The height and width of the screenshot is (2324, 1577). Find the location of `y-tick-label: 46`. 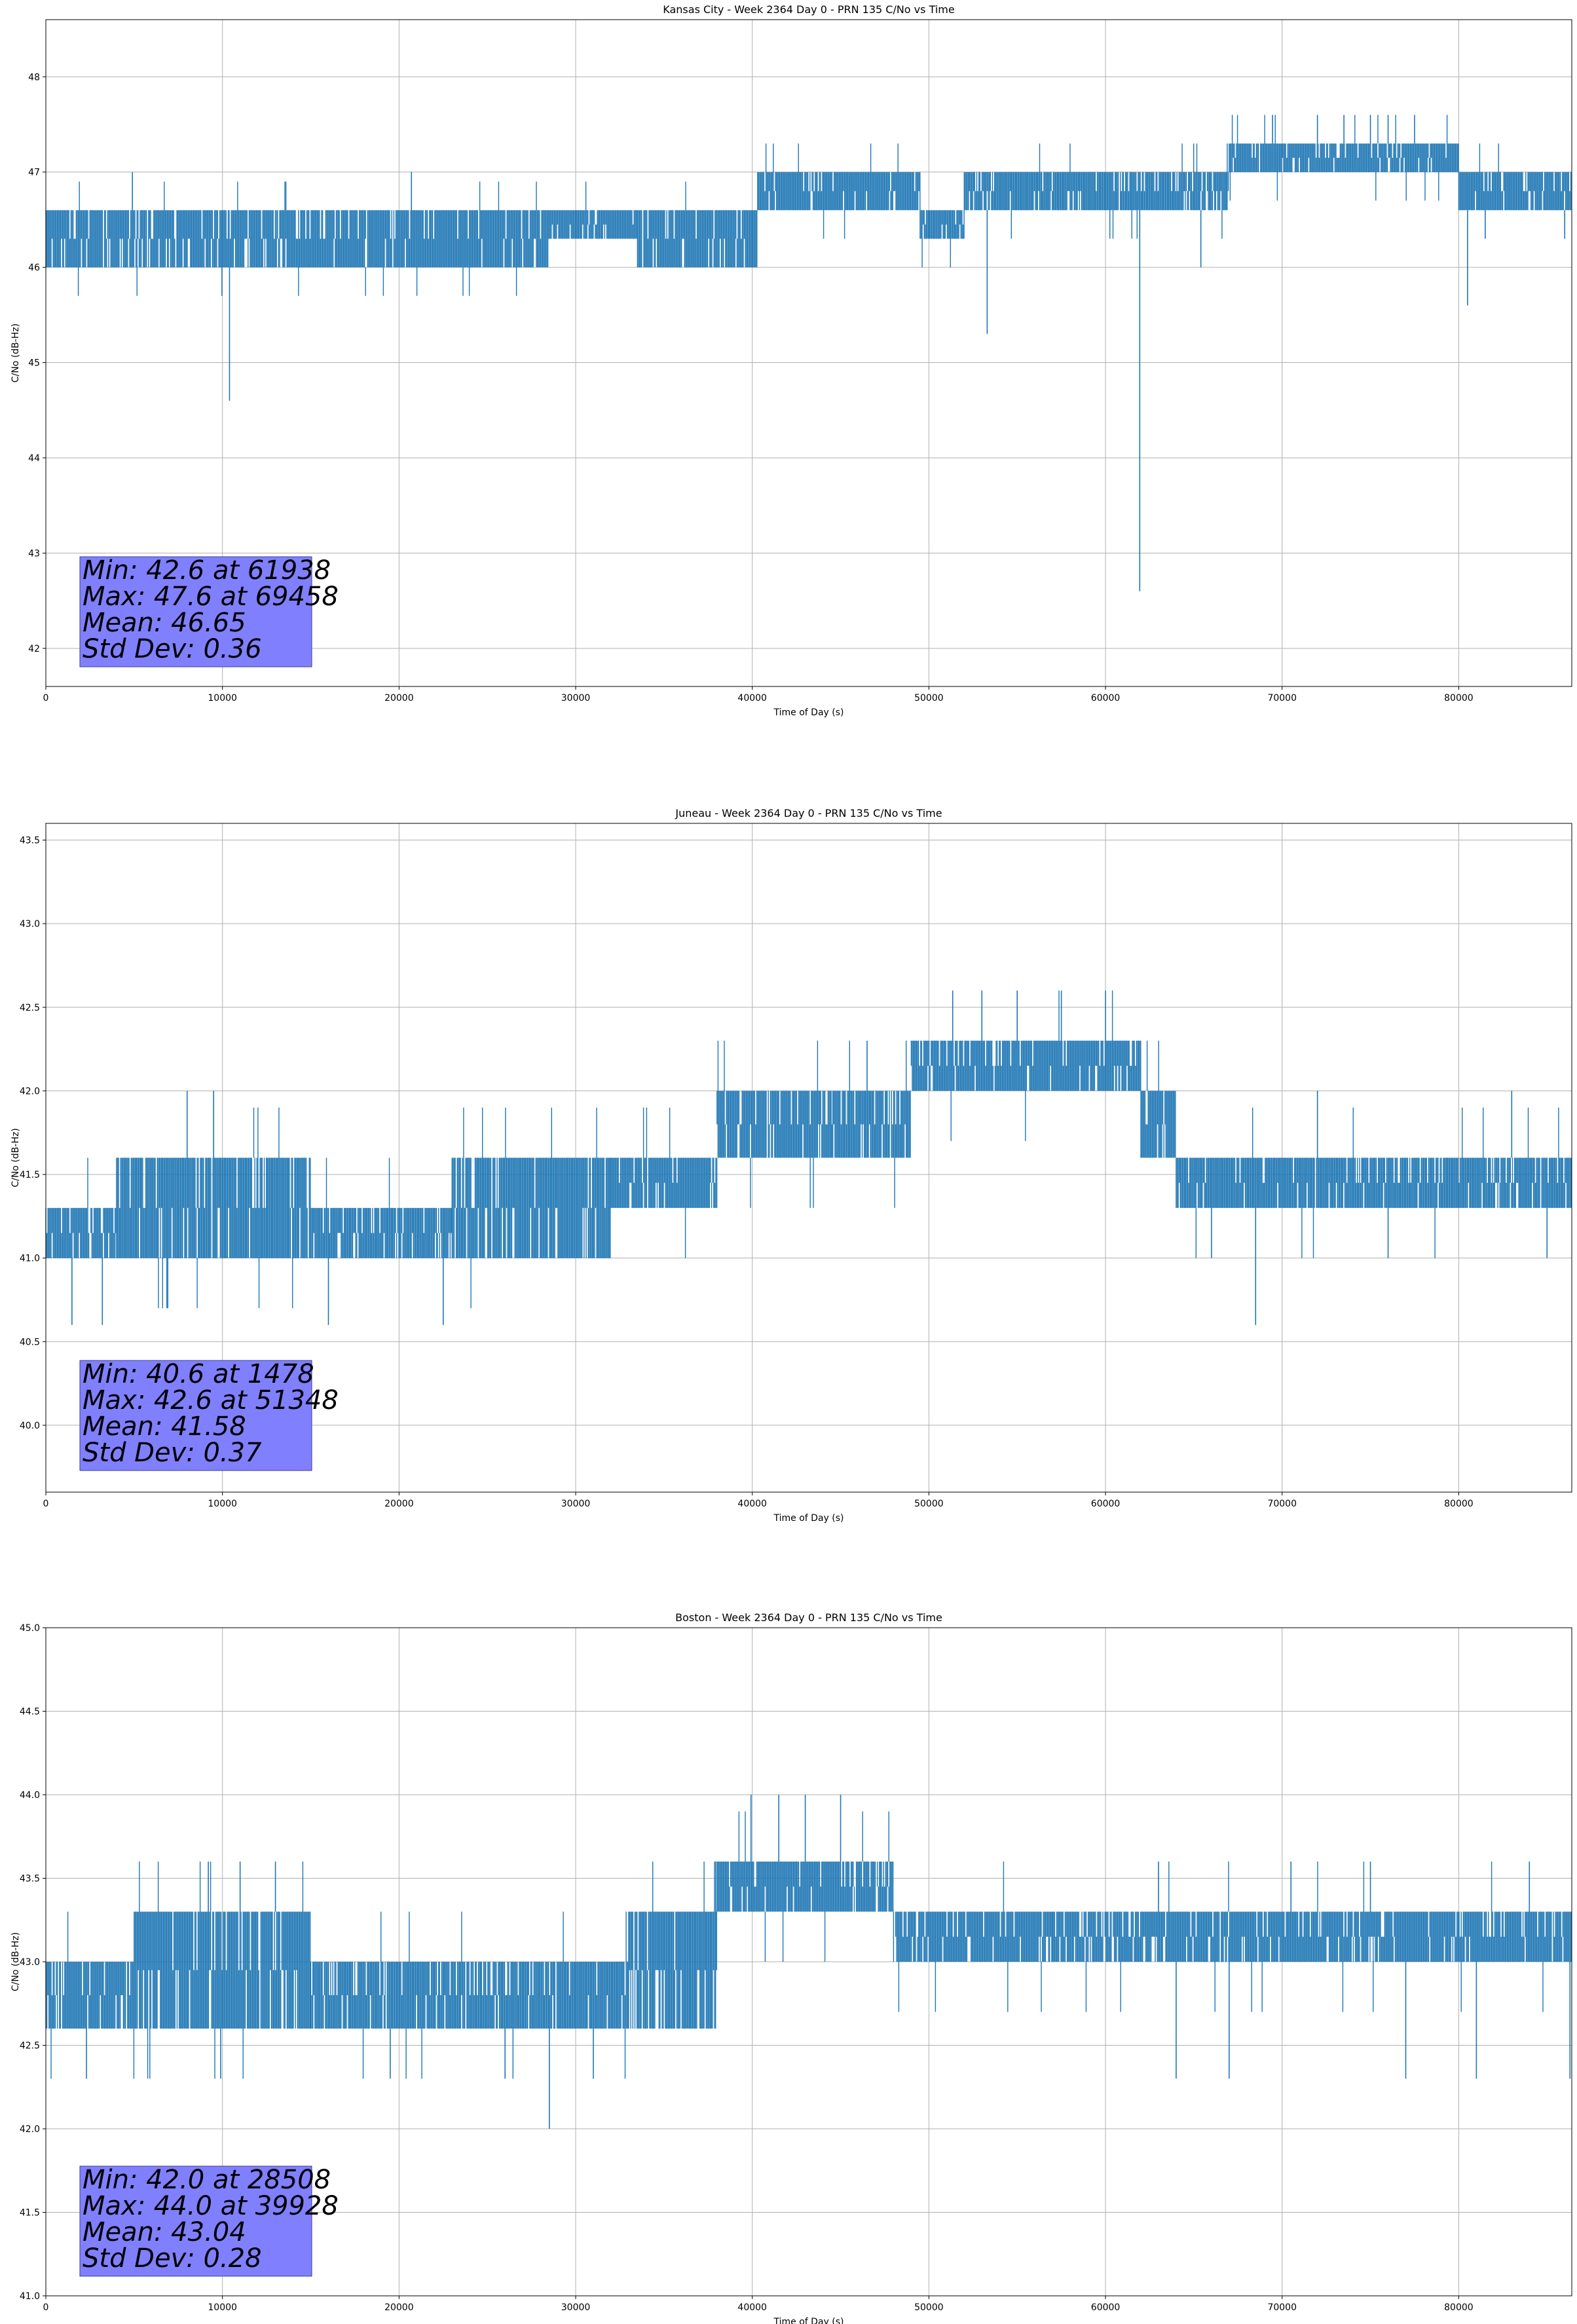

y-tick-label: 46 is located at coordinates (34, 268).